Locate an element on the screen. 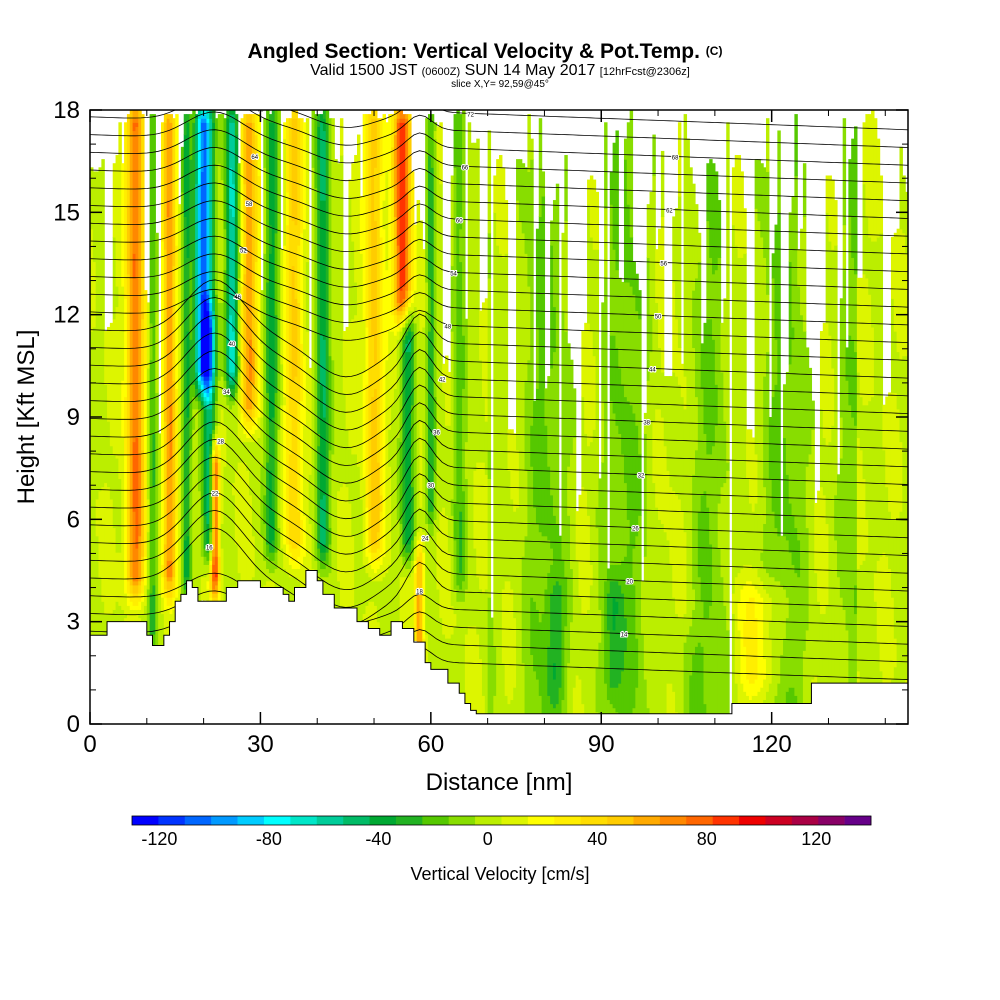 The image size is (1000, 1000). isentrope-label: 40 is located at coordinates (232, 345).